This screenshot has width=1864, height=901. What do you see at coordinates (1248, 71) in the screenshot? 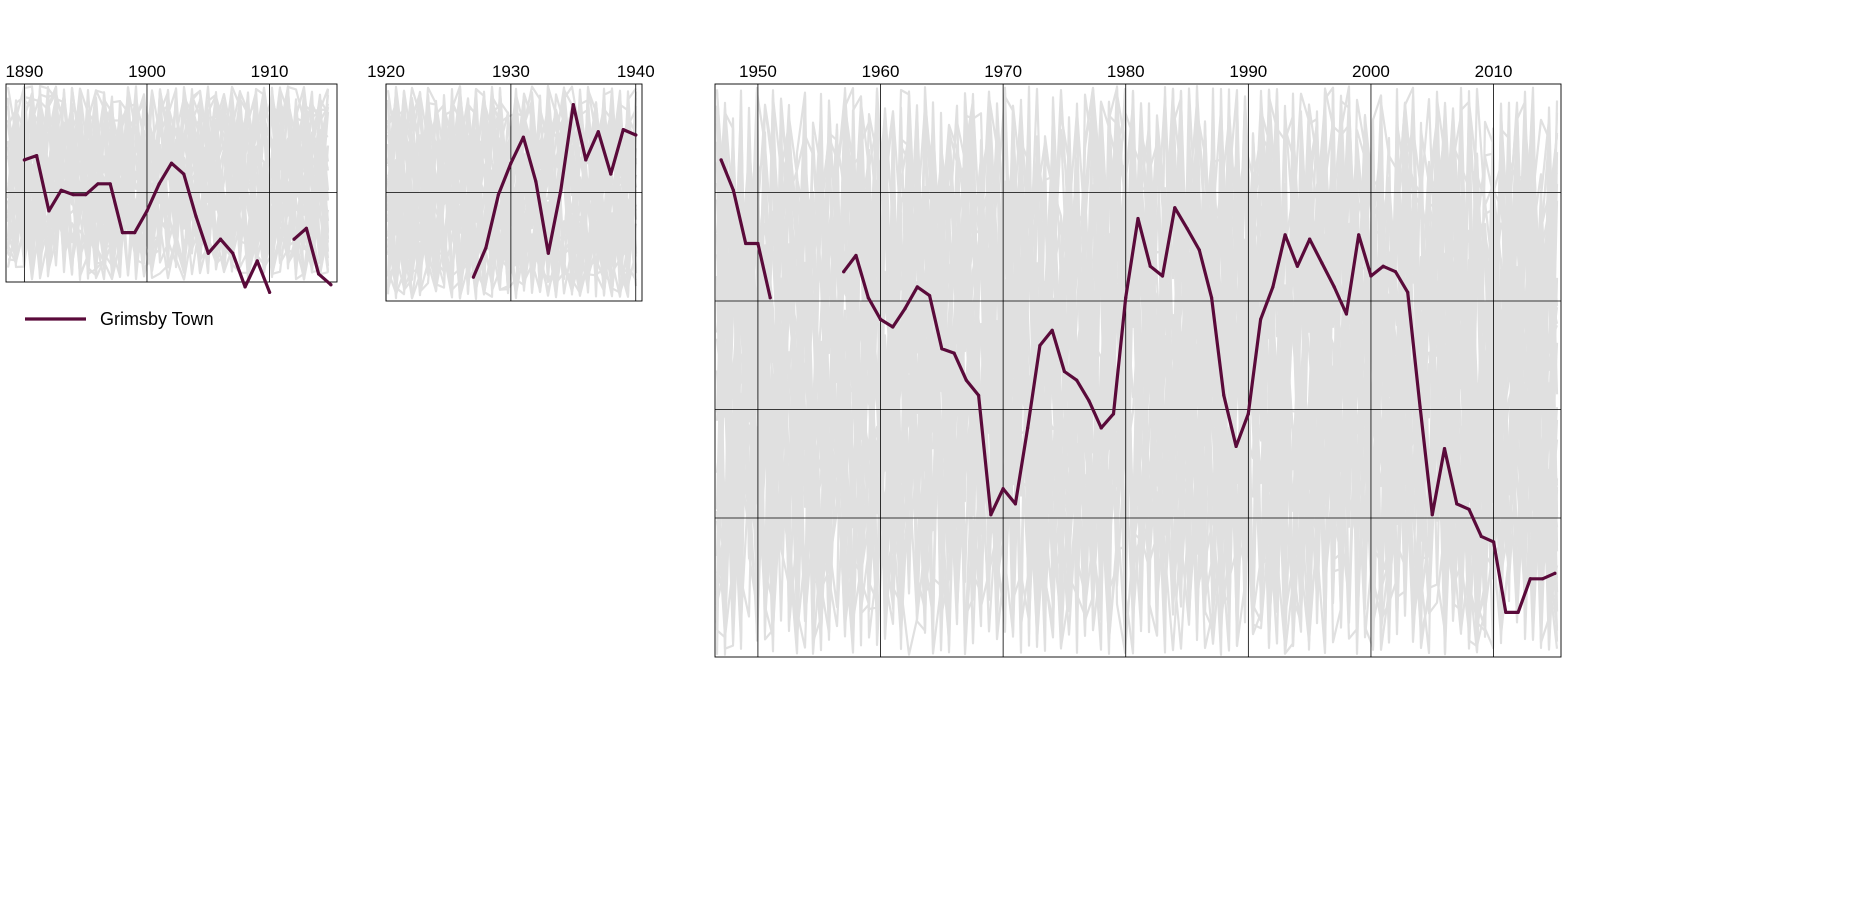
I see `x-tick-label: 1990` at bounding box center [1248, 71].